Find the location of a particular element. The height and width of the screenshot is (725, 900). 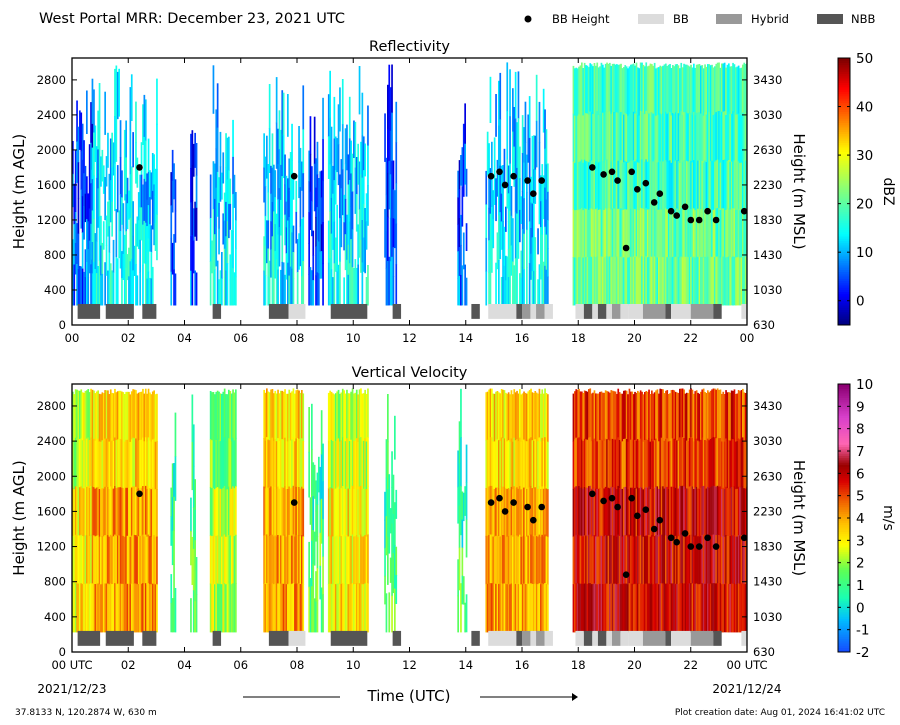

x-tick-label: 00 UTC is located at coordinates (71, 665).